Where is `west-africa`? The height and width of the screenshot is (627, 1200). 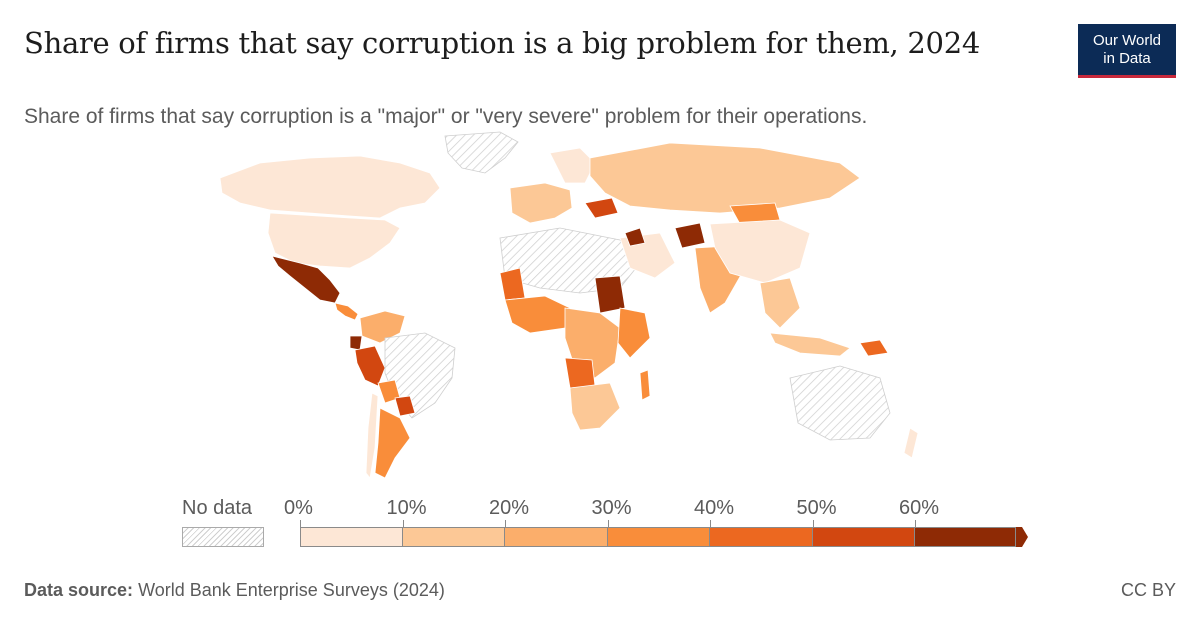
west-africa is located at coordinates (537, 314).